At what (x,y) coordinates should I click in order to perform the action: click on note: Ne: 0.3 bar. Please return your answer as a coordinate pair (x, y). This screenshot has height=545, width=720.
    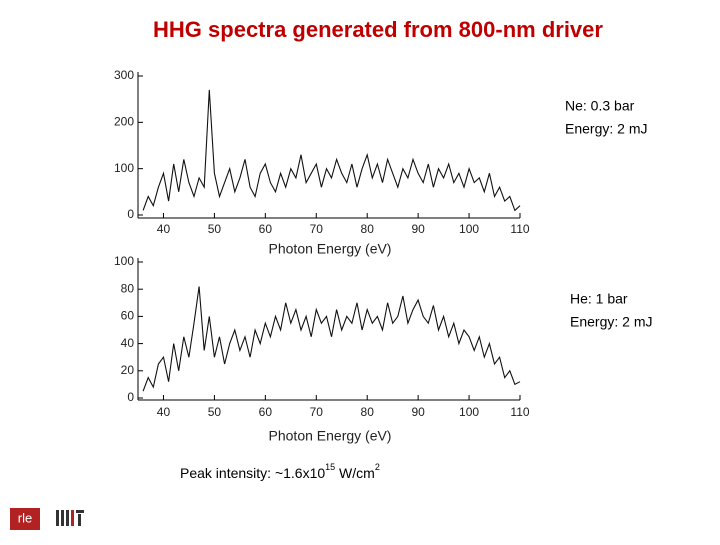
    Looking at the image, I should click on (600, 106).